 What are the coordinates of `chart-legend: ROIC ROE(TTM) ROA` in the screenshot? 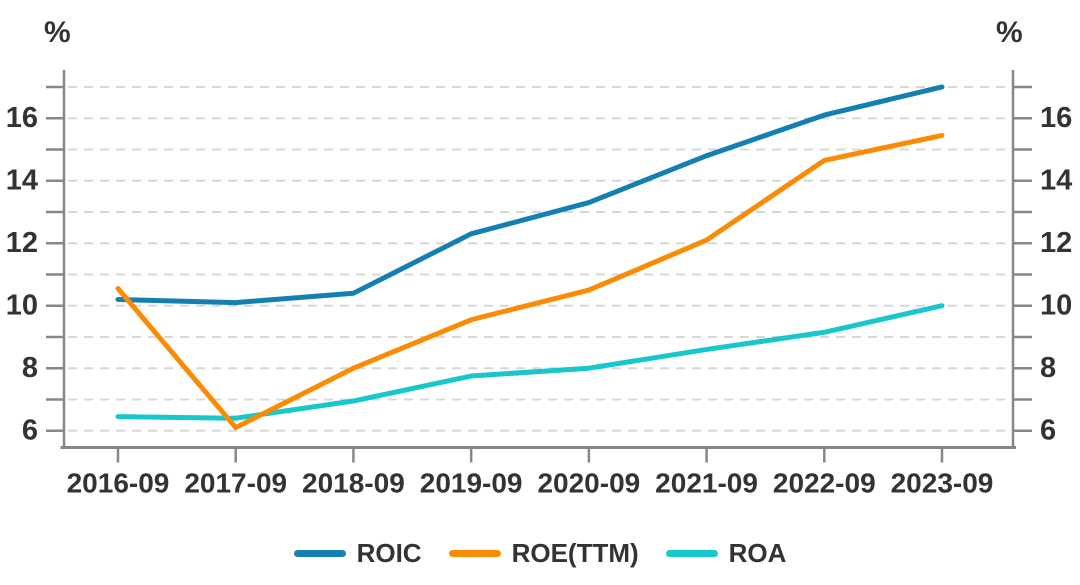 It's located at (540, 553).